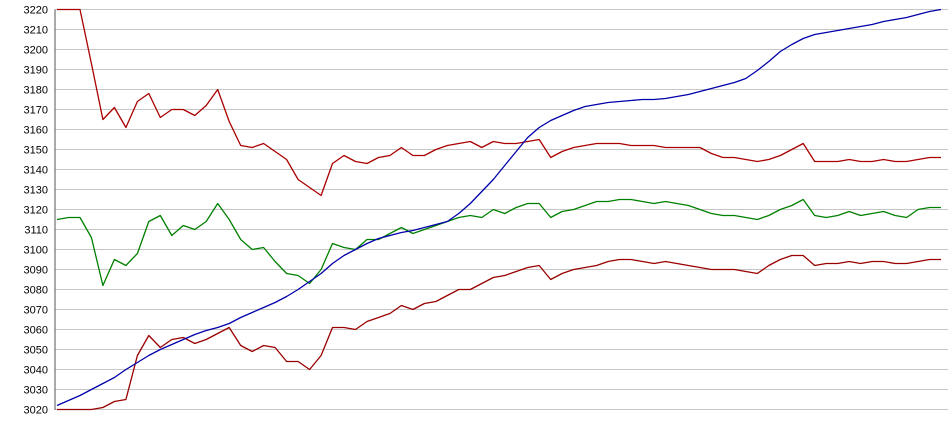 This screenshot has width=950, height=435. I want to click on y-axis-tick-label: 3020, so click(36, 411).